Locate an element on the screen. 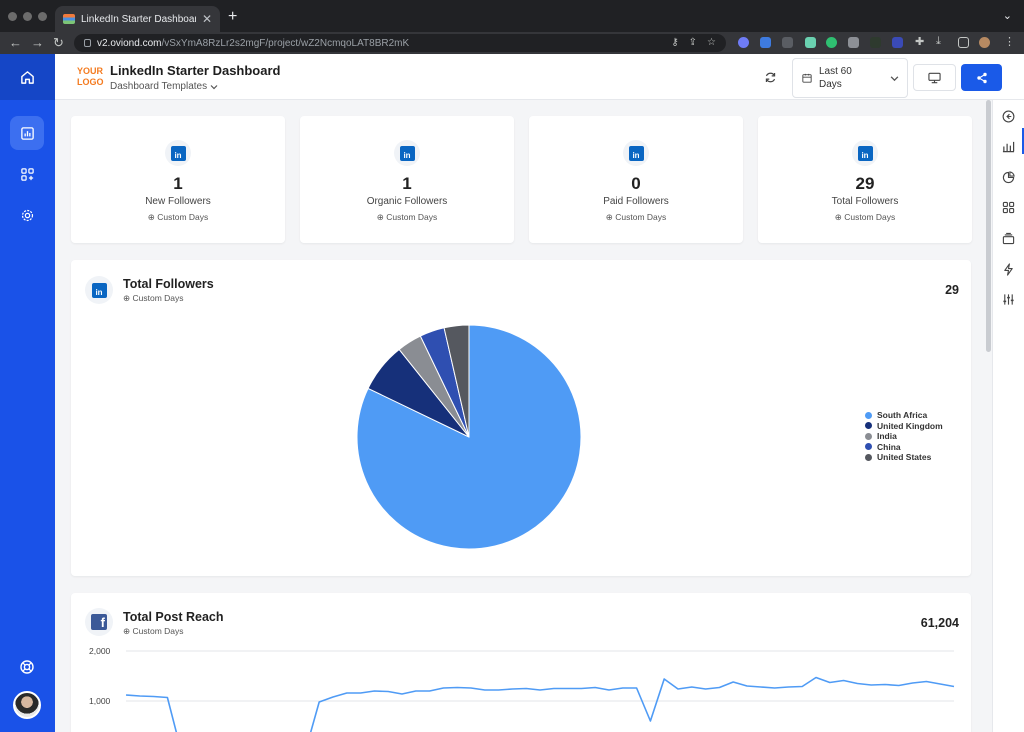  kpi-card-organic-followers: in 1 Organic Followers ⊕ Custom Days is located at coordinates (407, 179).